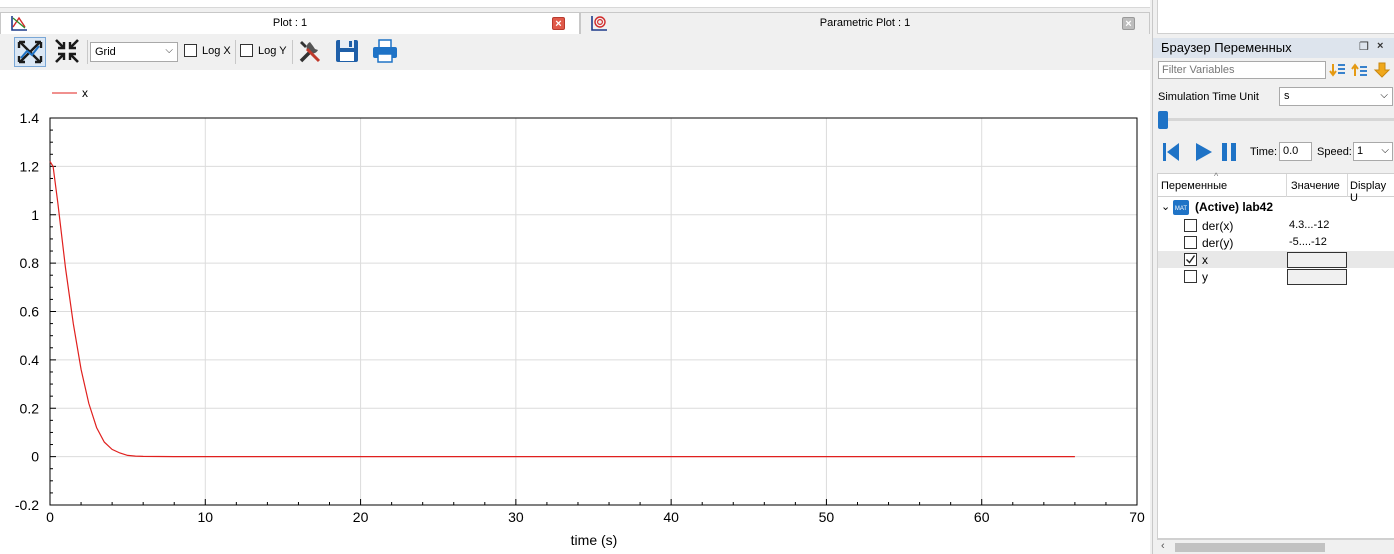 The width and height of the screenshot is (1394, 554). Describe the element at coordinates (1309, 225) in the screenshot. I see `variable-value: 4.3...-12` at that location.